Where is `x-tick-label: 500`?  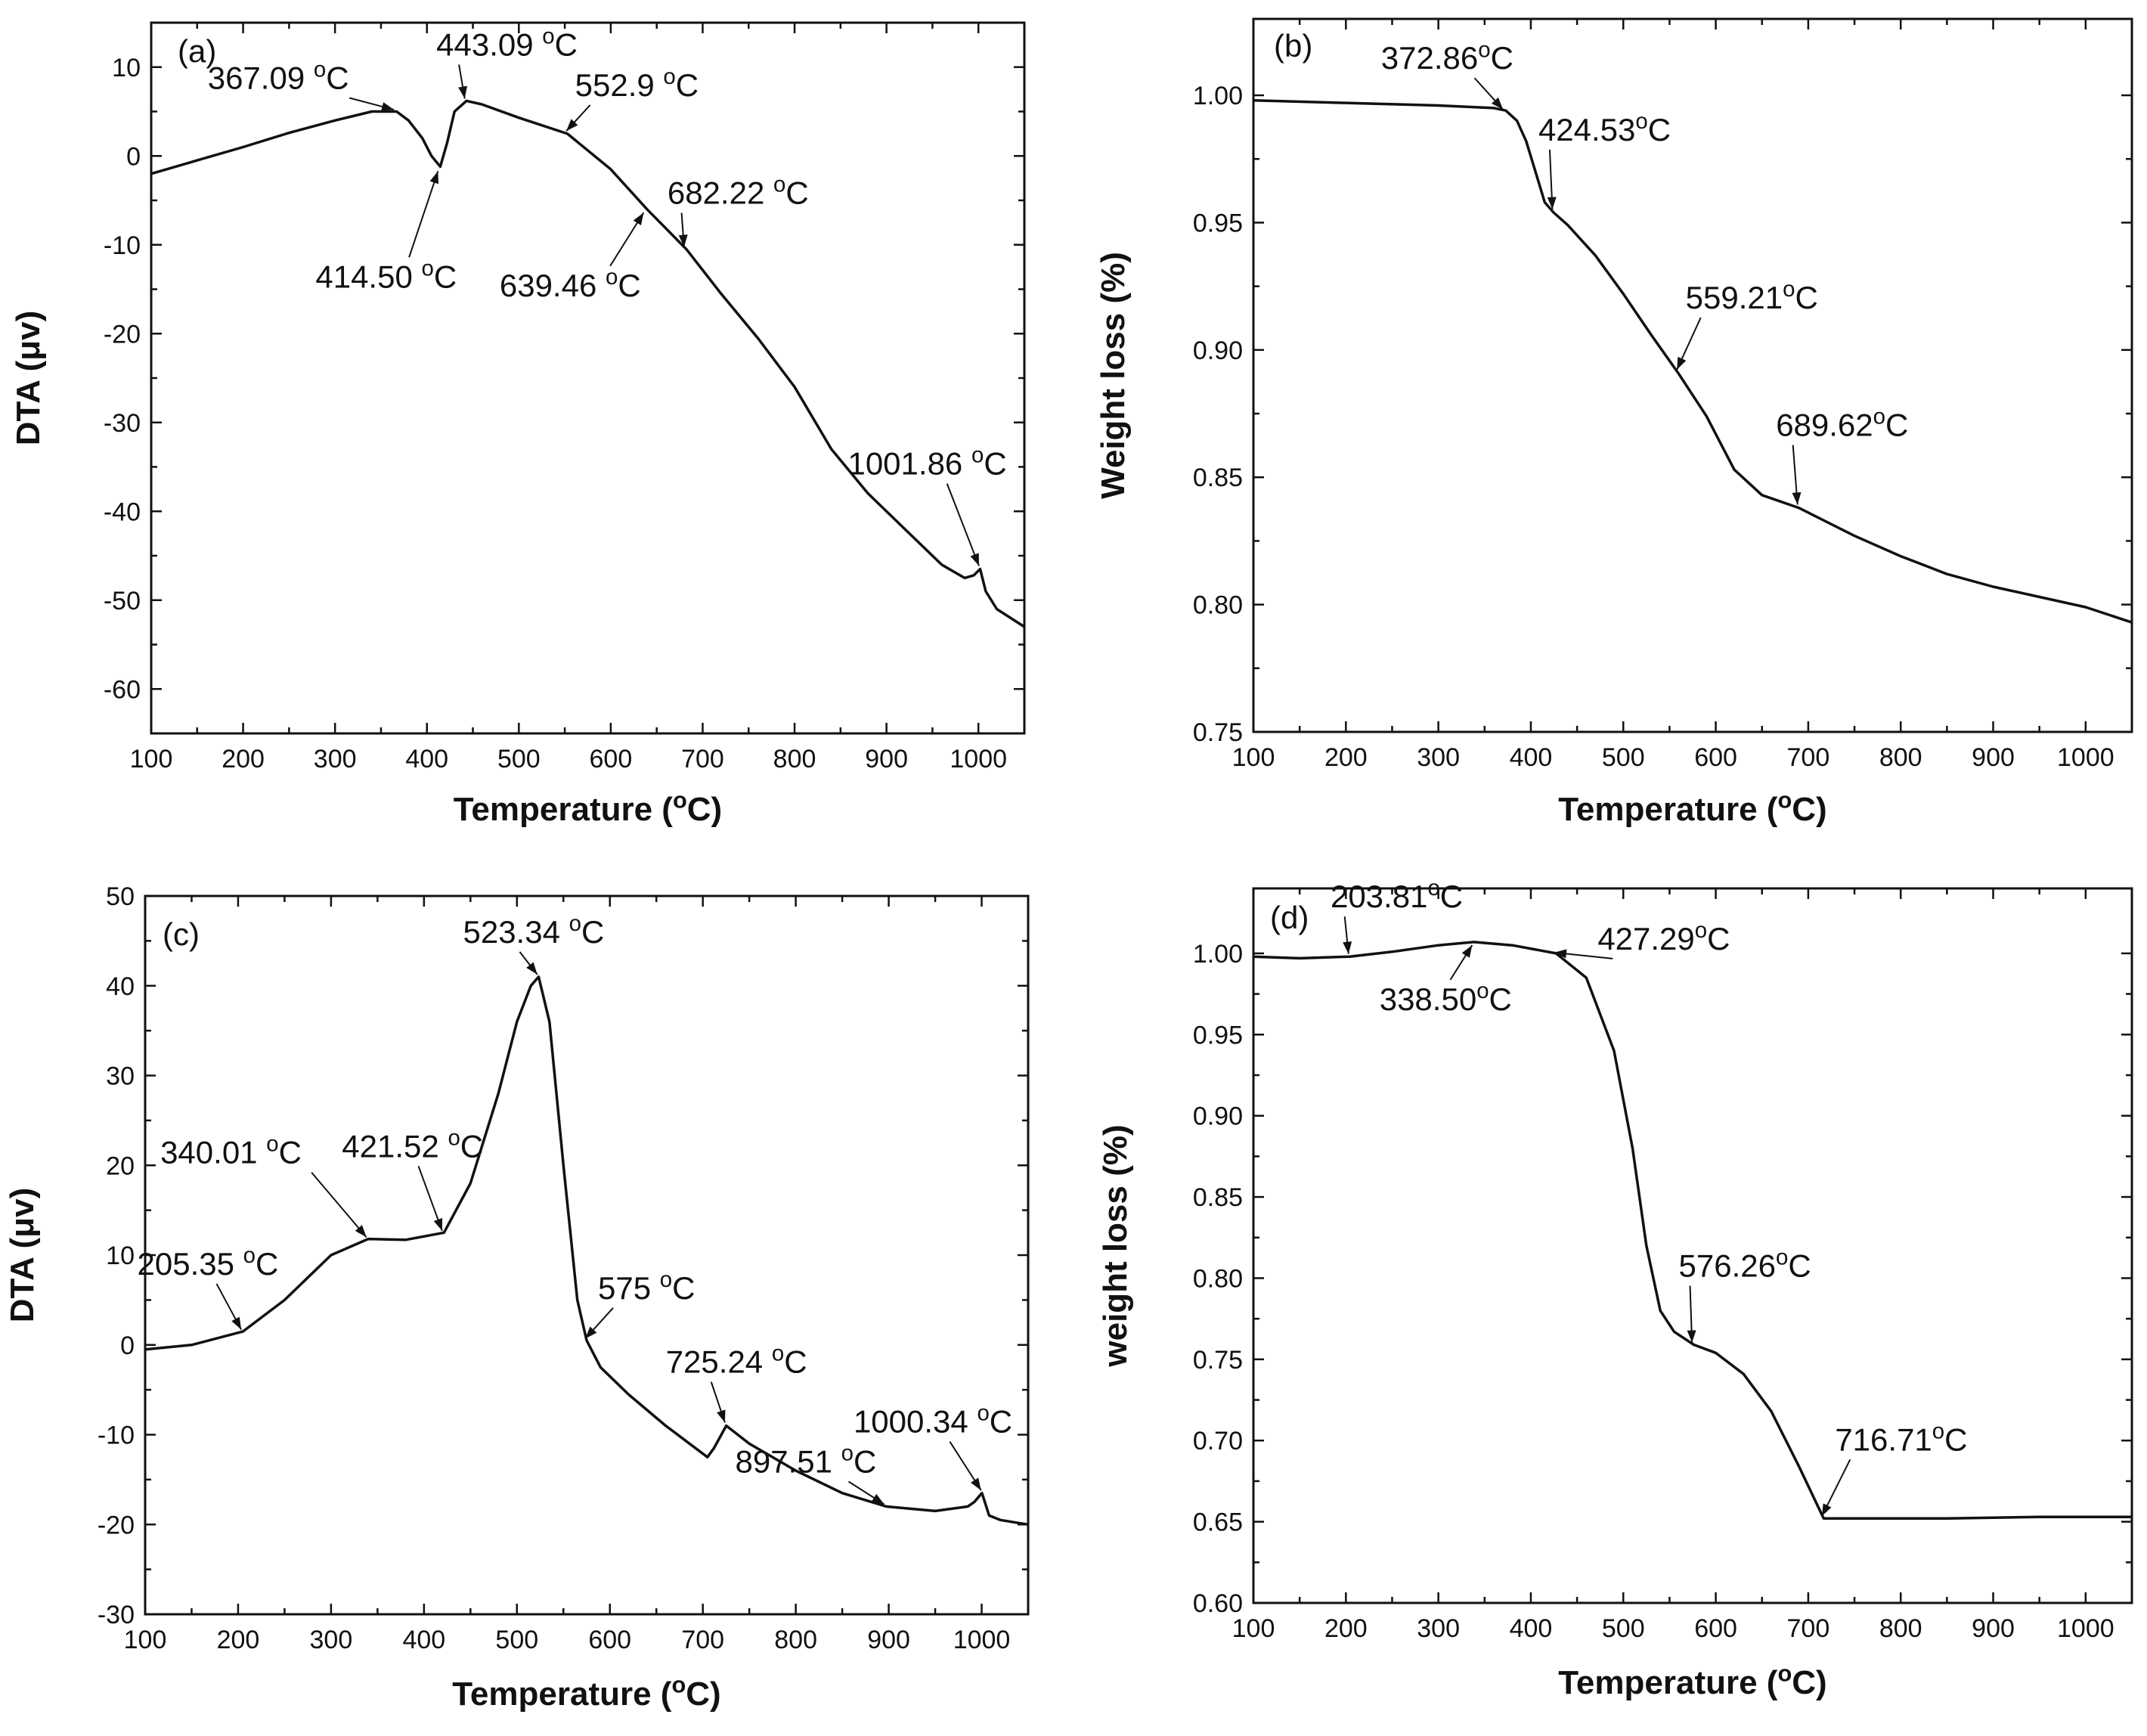
x-tick-label: 500 is located at coordinates (519, 759).